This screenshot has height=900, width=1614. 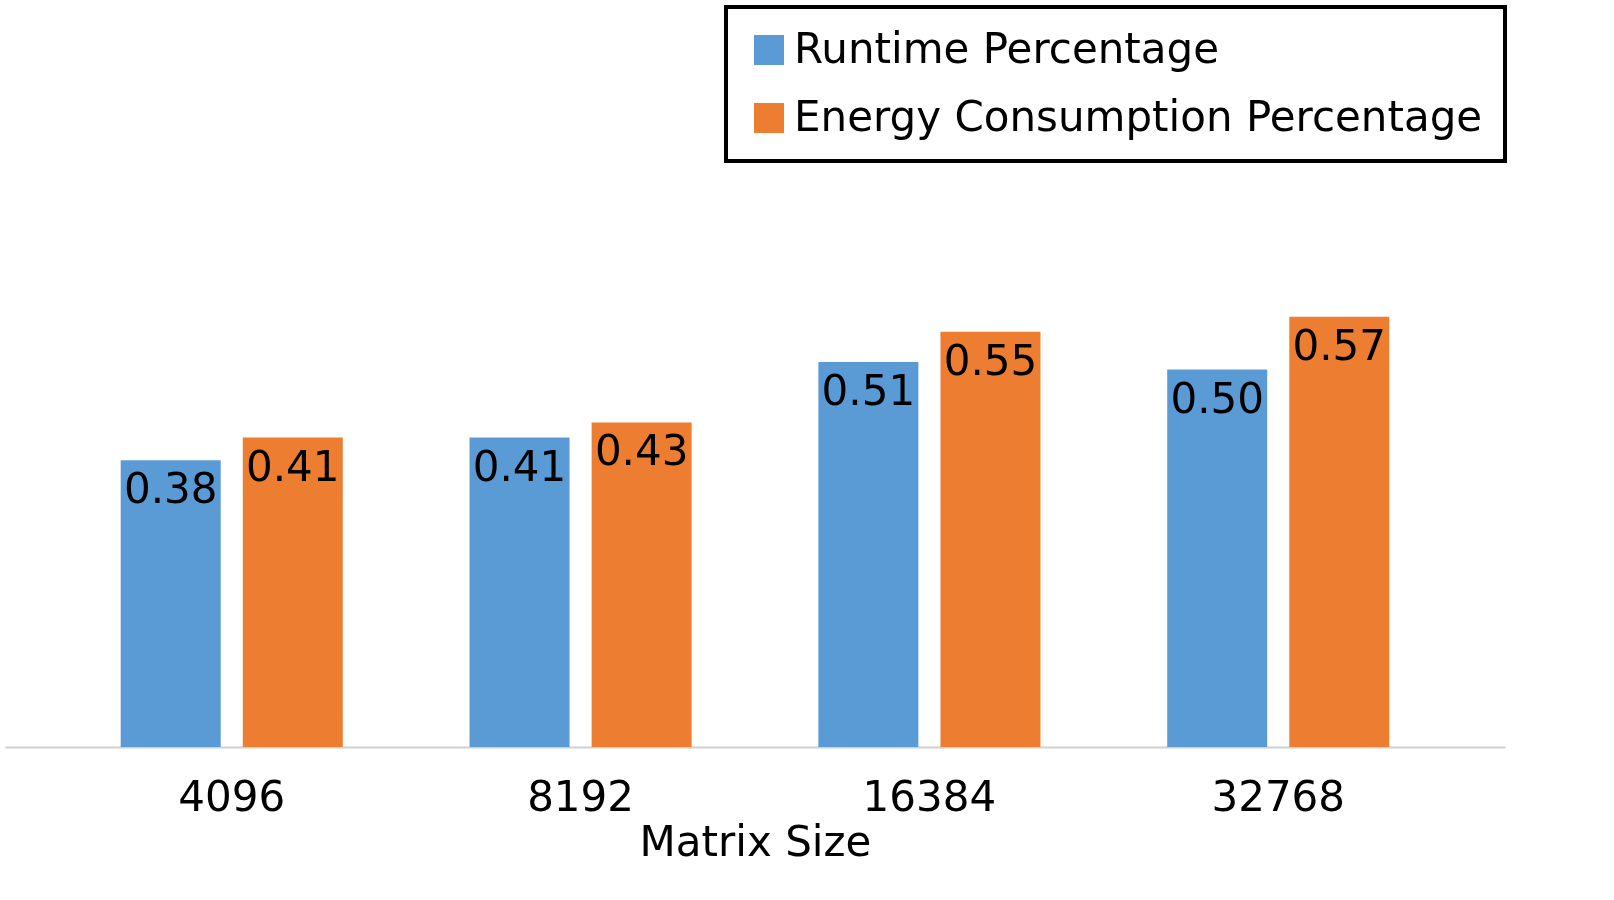 I want to click on legend-label: Runtime Percentage, so click(x=1007, y=48).